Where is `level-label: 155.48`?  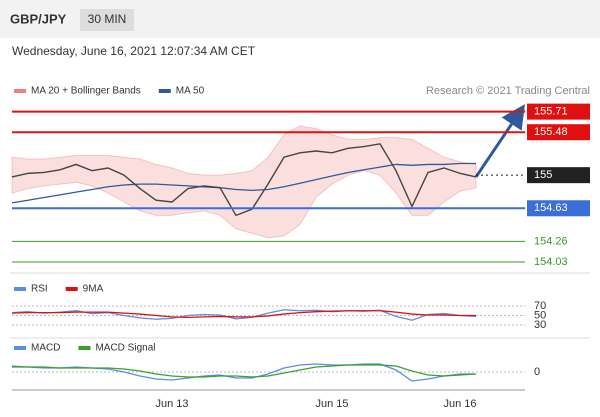 level-label: 155.48 is located at coordinates (551, 132).